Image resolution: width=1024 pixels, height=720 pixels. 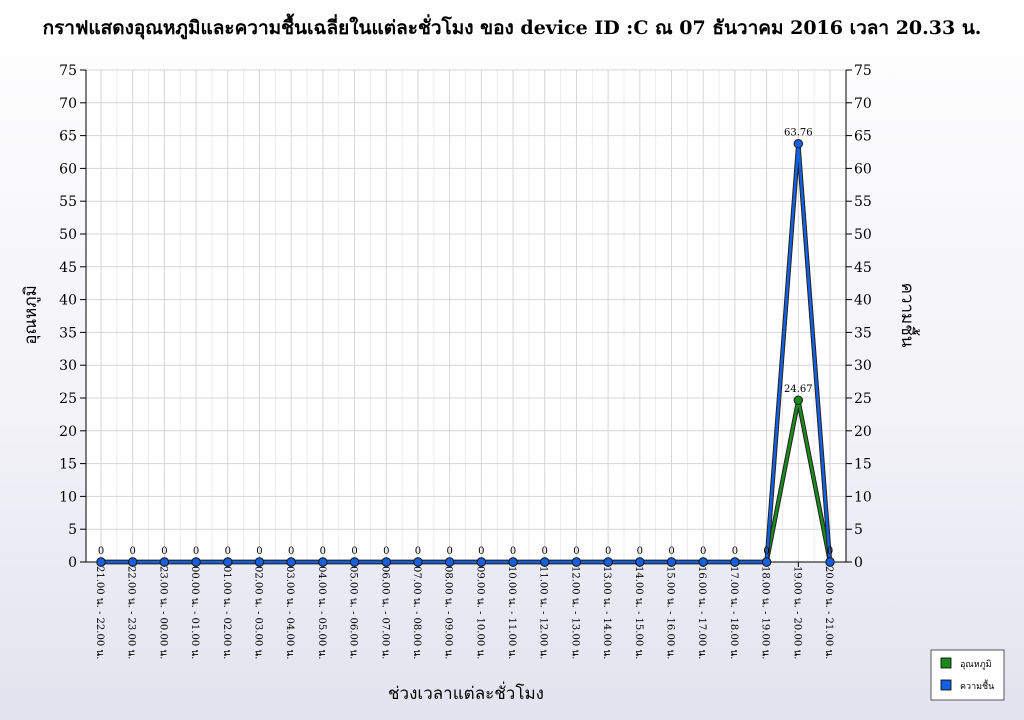 I want to click on y-tick-label-right: 20, so click(x=863, y=432).